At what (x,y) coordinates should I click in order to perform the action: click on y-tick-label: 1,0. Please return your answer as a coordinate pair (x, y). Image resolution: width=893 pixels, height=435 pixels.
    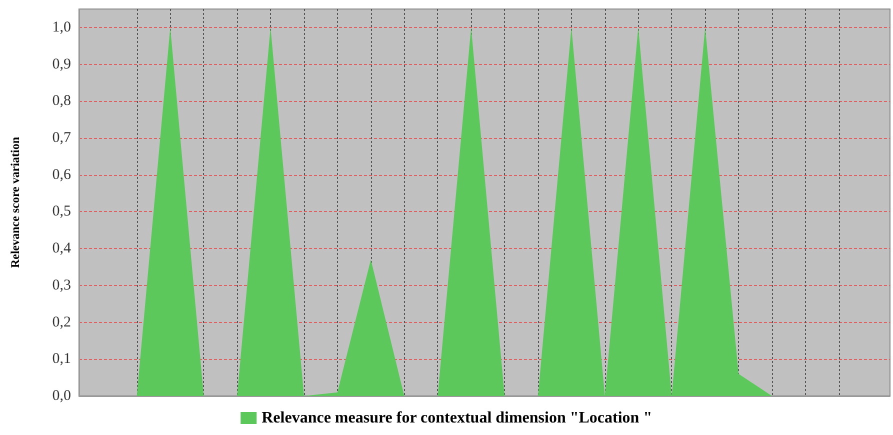
    Looking at the image, I should click on (61, 27).